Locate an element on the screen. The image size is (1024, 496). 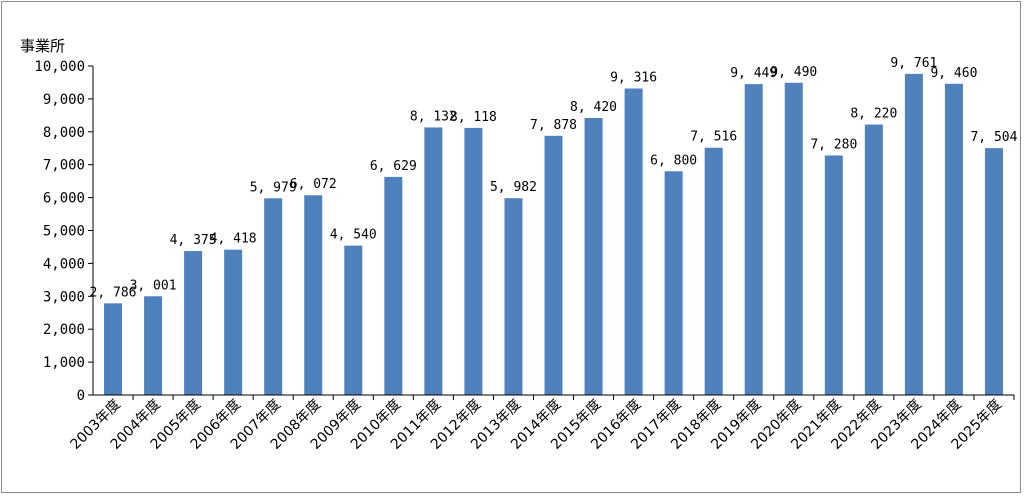
y-tick-label: 10,000 is located at coordinates (59, 67).